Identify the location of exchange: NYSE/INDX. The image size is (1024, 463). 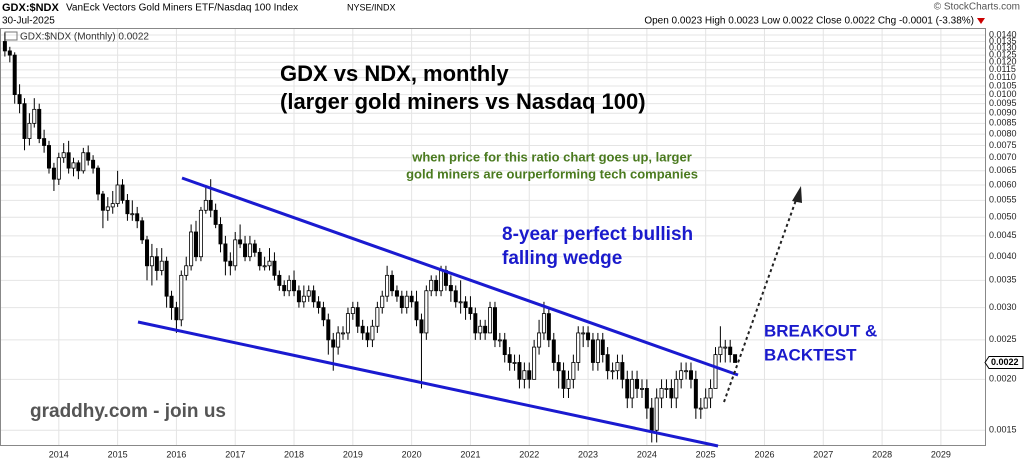
(371, 7).